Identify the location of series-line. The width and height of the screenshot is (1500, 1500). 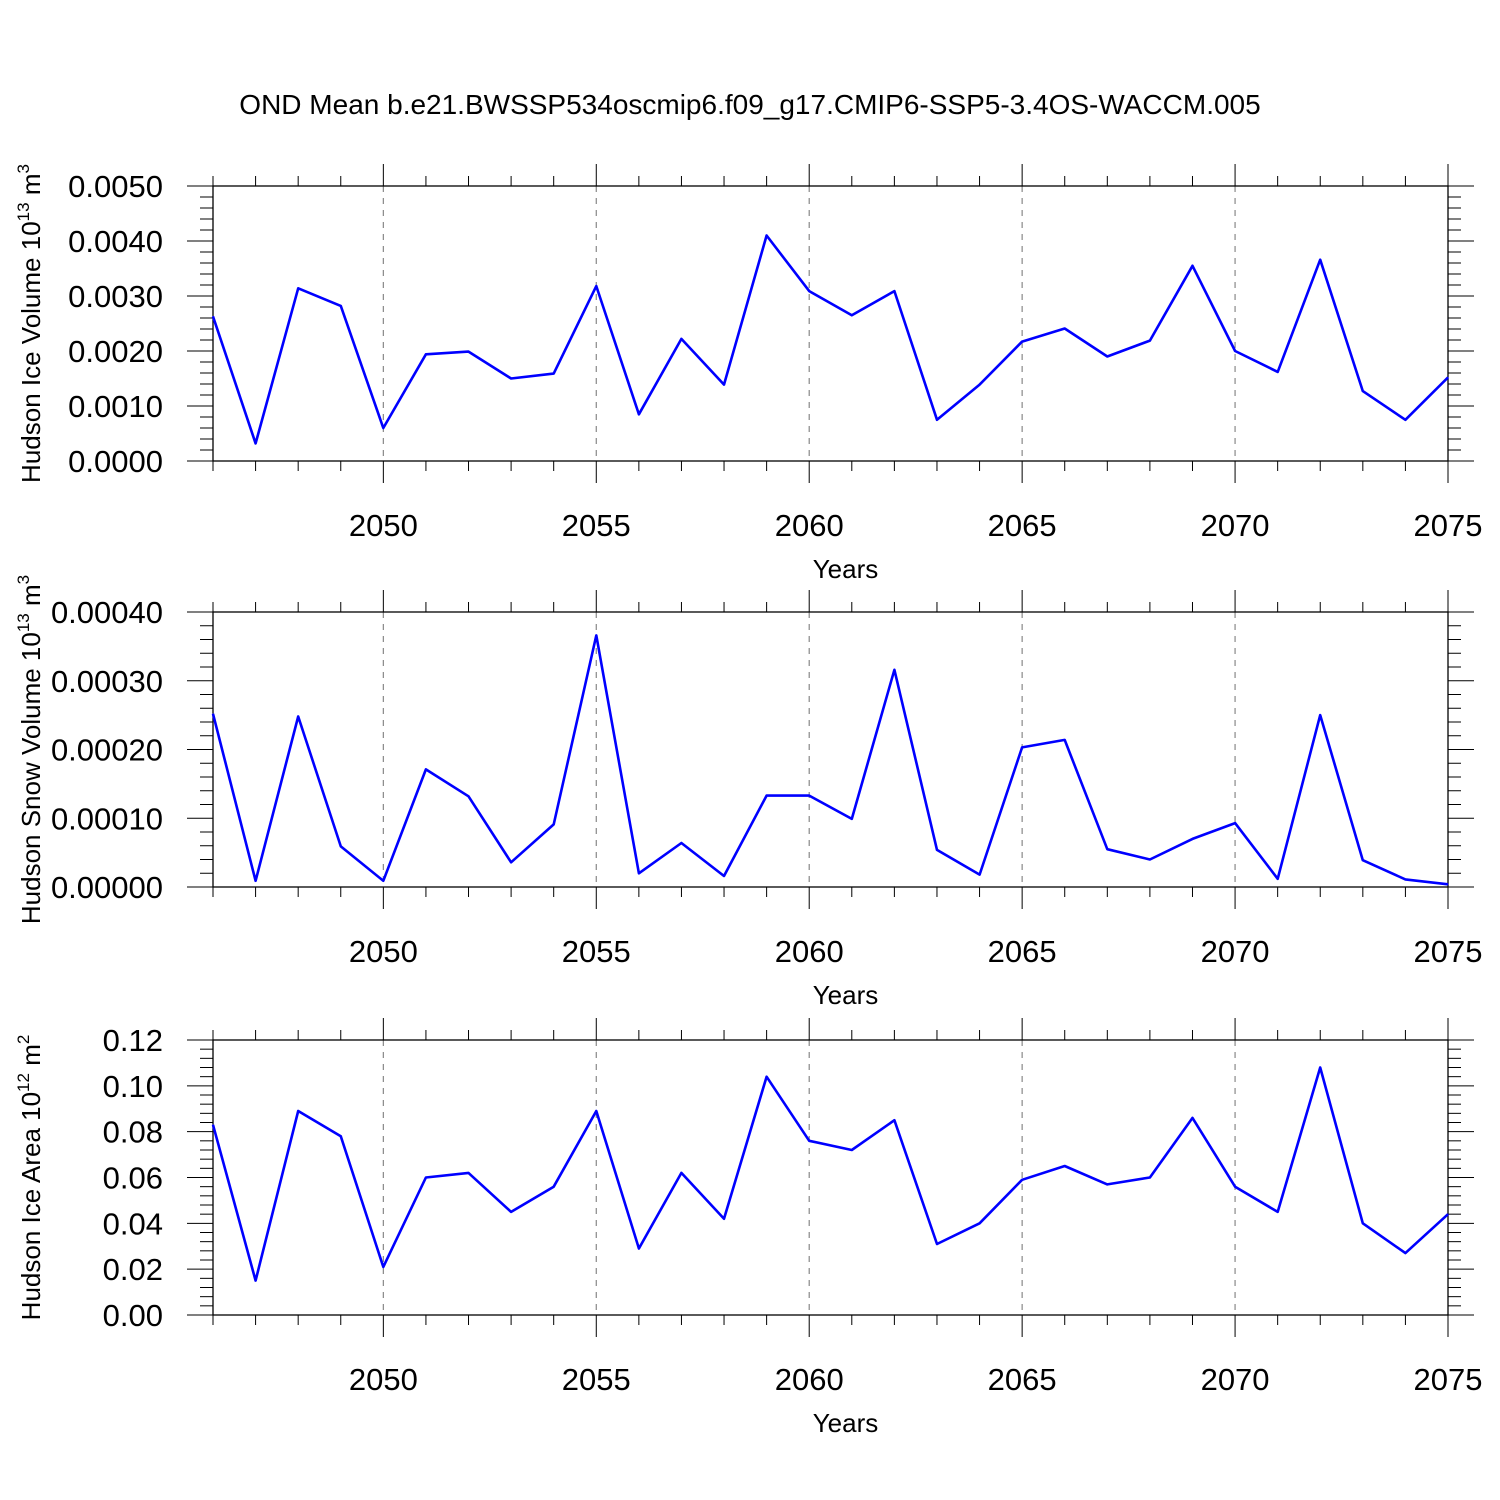
(830, 760).